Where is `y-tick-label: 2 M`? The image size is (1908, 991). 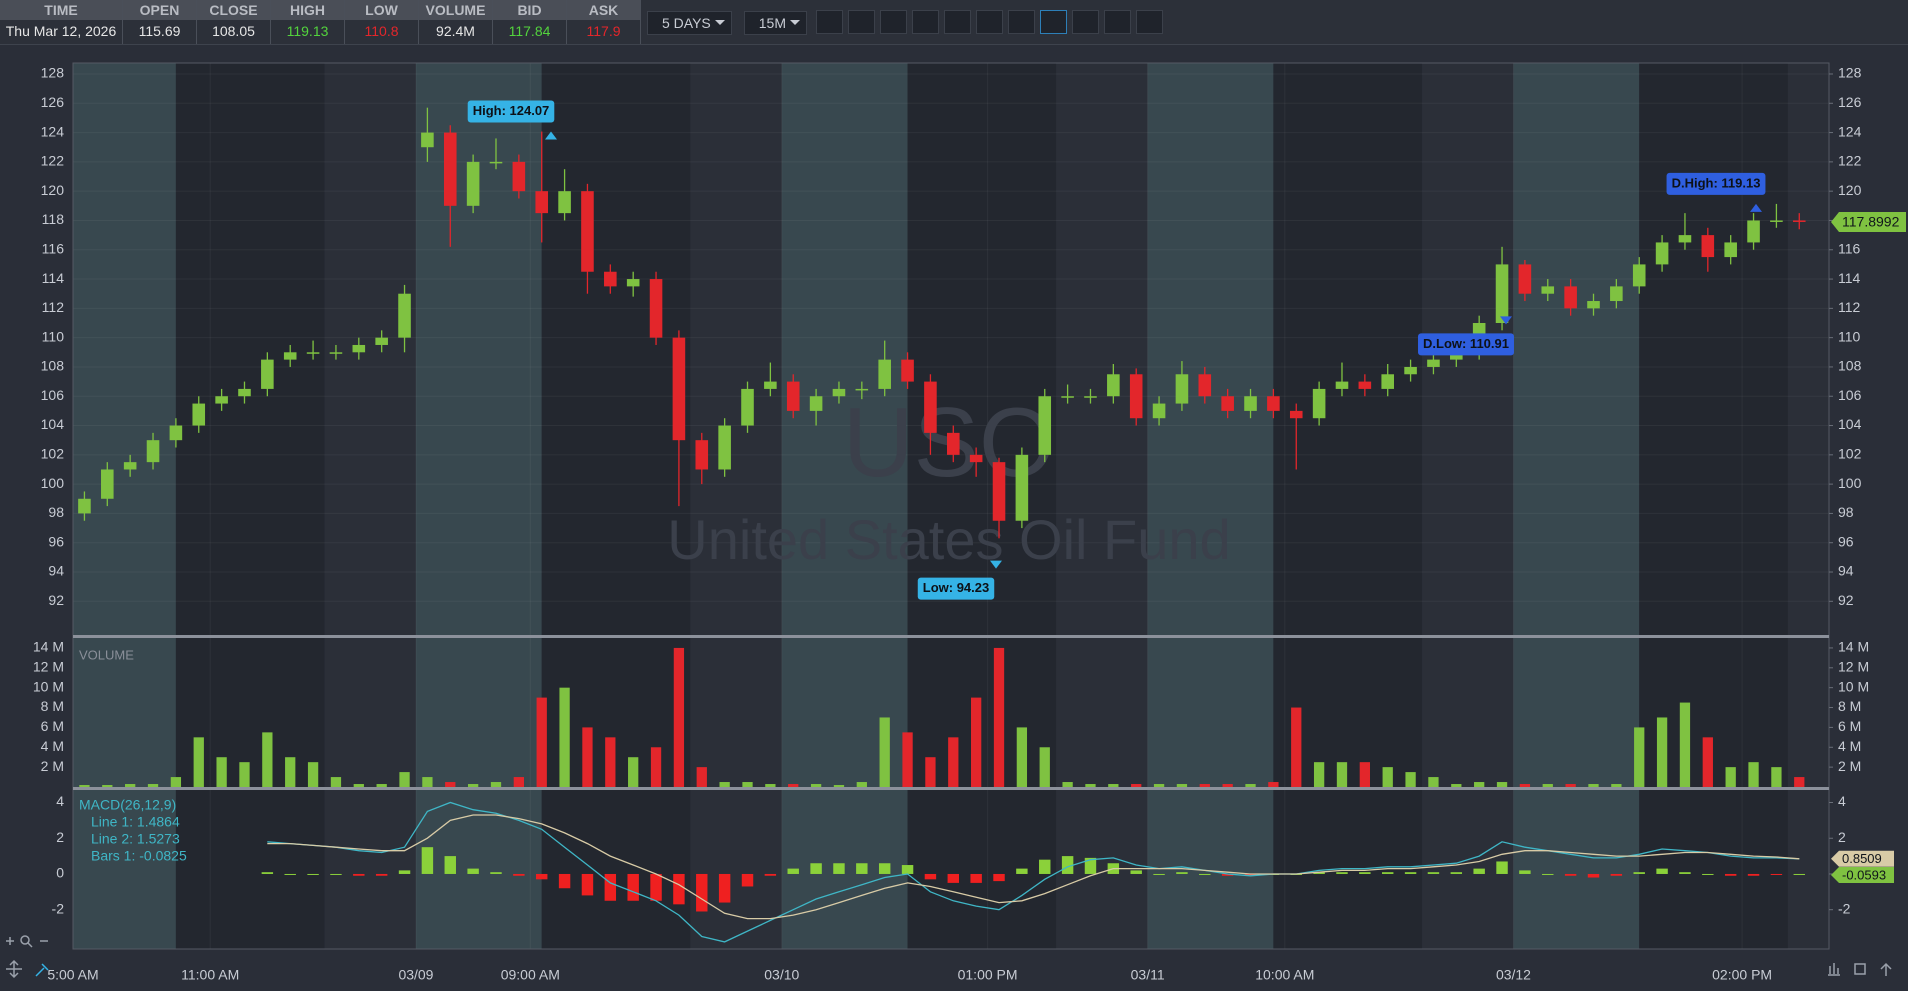 y-tick-label: 2 M is located at coordinates (52, 766).